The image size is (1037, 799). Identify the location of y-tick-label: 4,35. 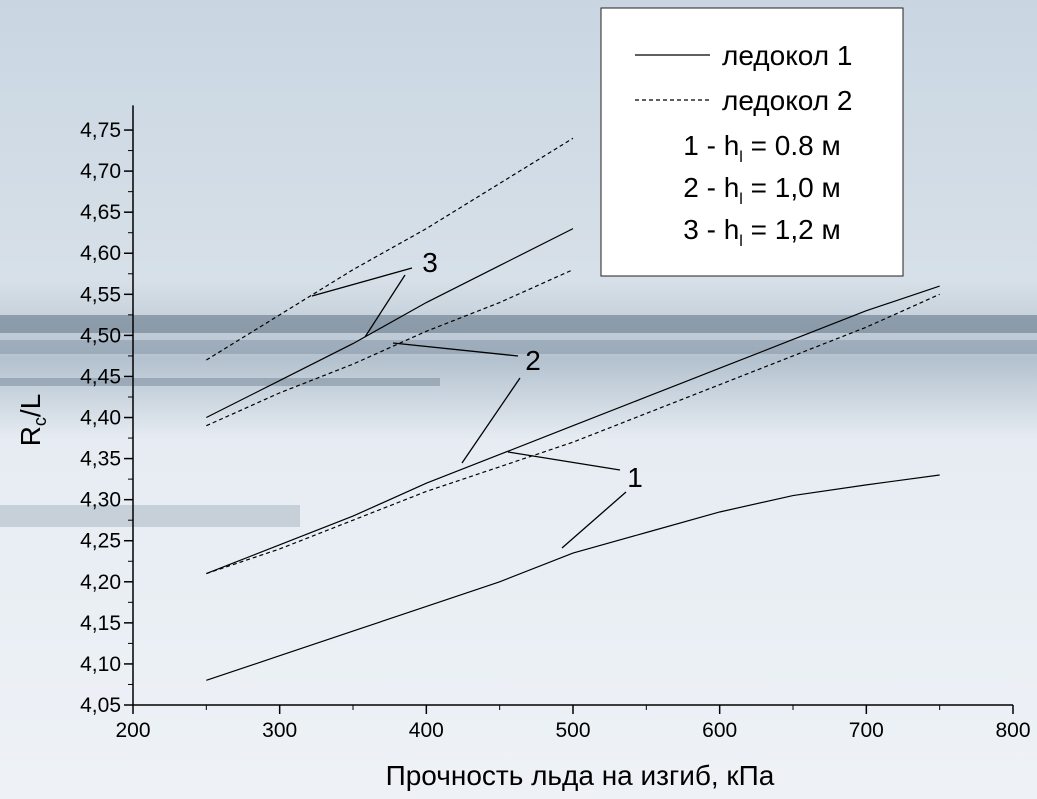
(100, 459).